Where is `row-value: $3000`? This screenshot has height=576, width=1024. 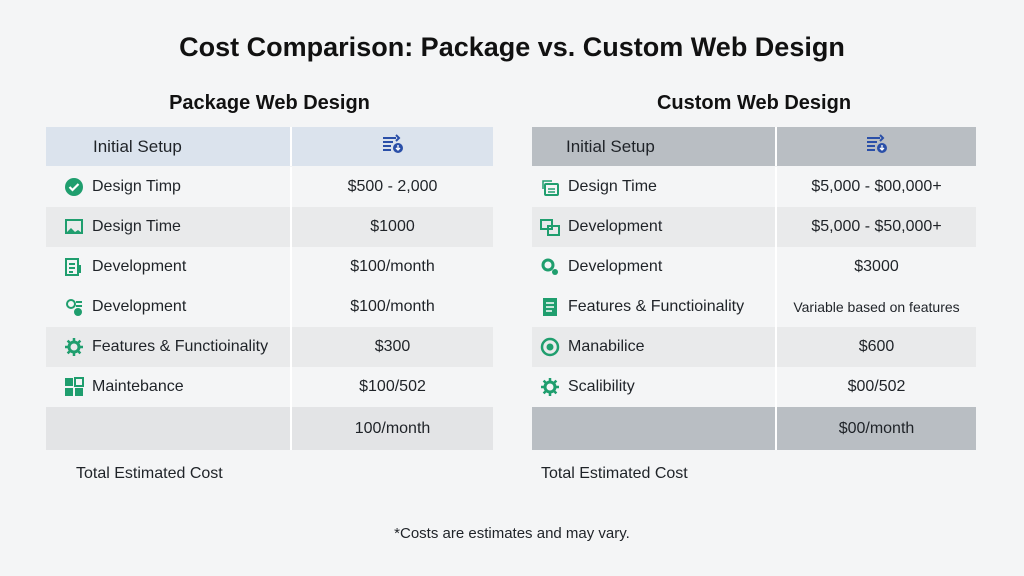
row-value: $3000 is located at coordinates (876, 266).